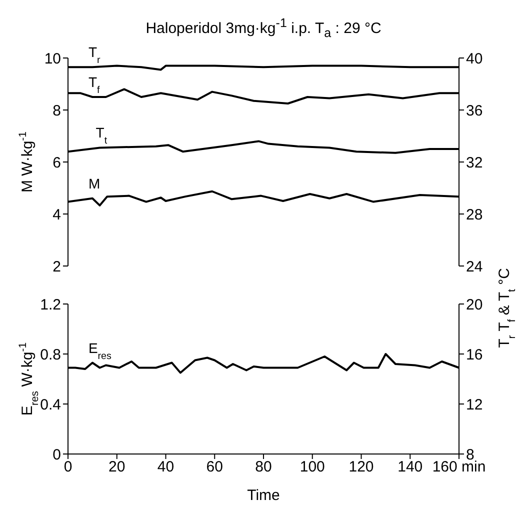 This screenshot has width=527, height=511. I want to click on y-tick-label: 6, so click(56, 163).